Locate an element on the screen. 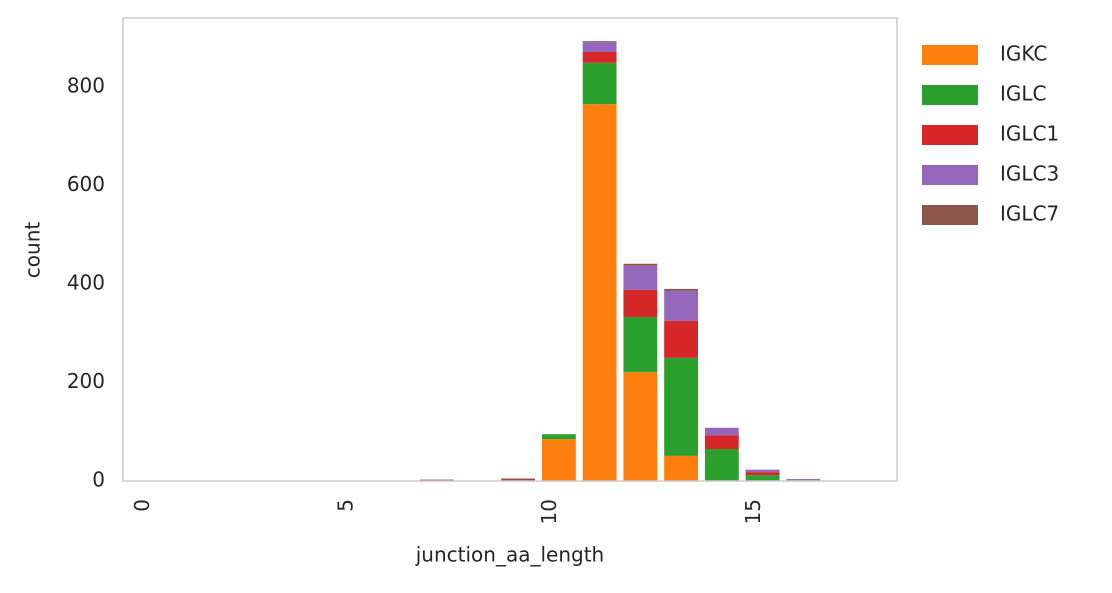 The width and height of the screenshot is (1112, 593). legend-label: IGLC3 is located at coordinates (1029, 174).